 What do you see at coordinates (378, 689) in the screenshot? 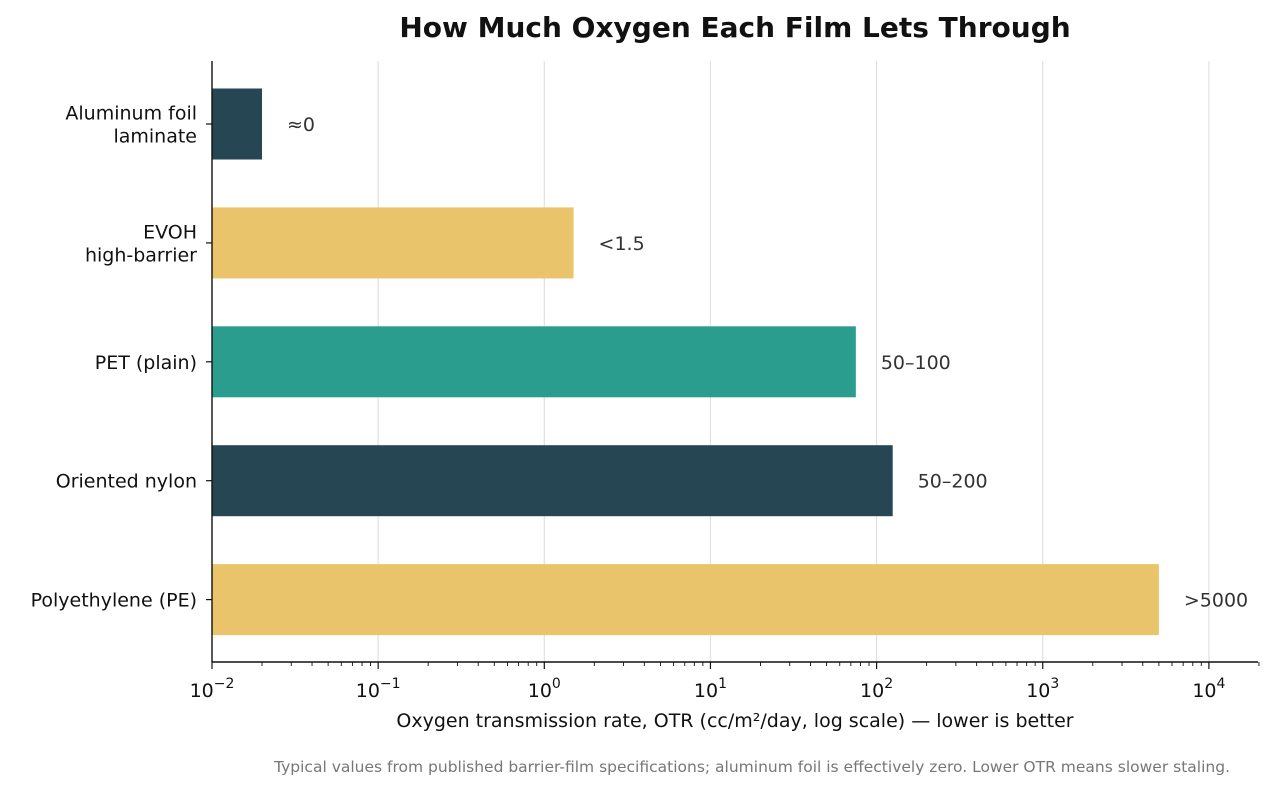
I see `x-tick-label: 10⁻¹` at bounding box center [378, 689].